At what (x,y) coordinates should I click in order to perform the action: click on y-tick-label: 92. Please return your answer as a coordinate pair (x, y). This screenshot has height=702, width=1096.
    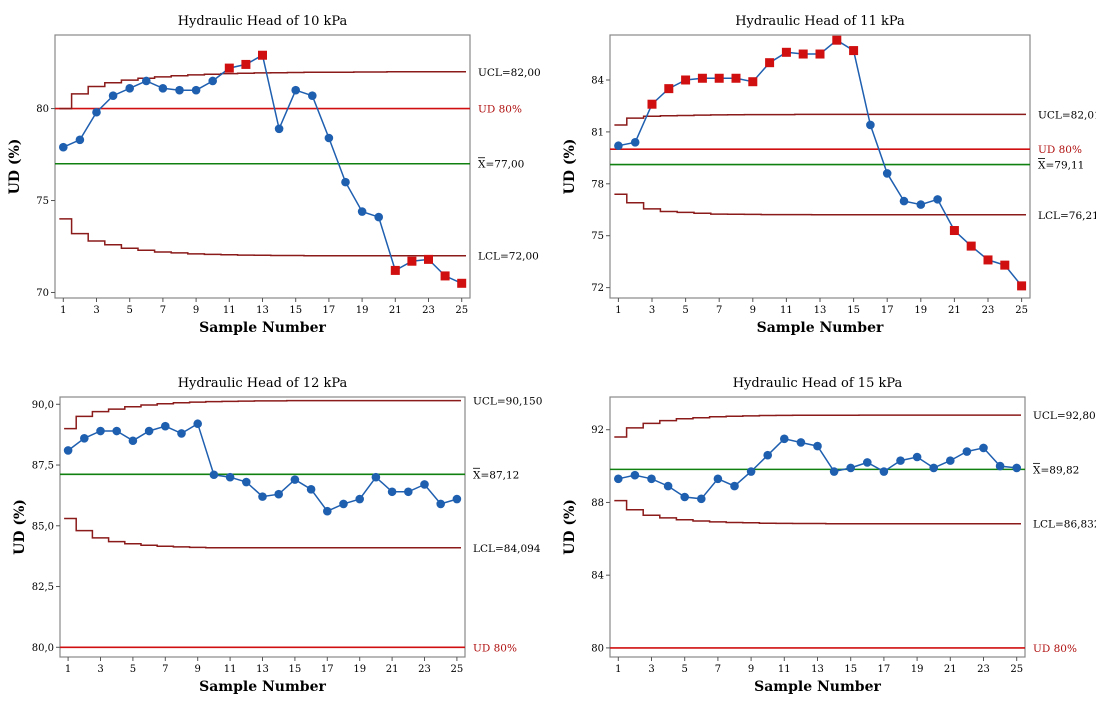
    Looking at the image, I should click on (597, 430).